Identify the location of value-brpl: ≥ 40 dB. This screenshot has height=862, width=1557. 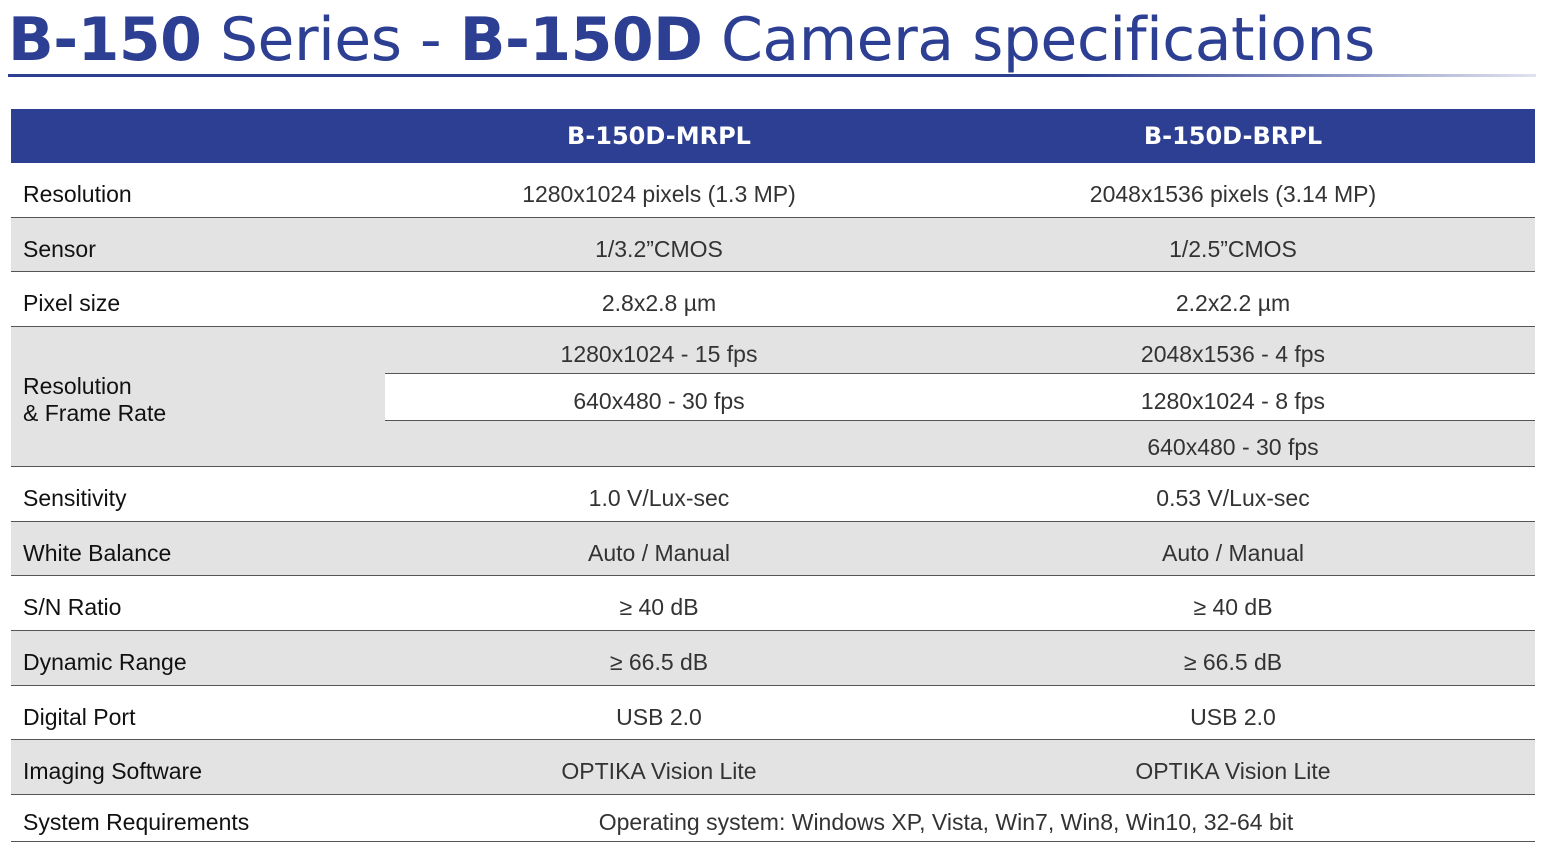
(1233, 607).